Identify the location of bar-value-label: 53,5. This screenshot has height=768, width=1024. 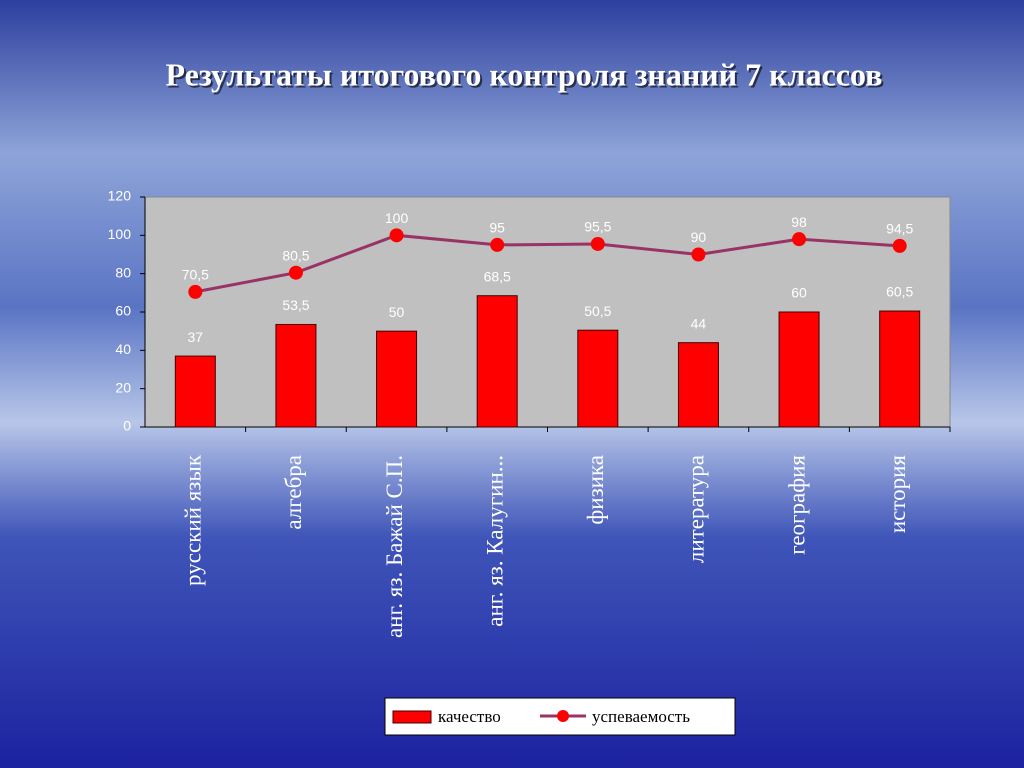
(295, 305).